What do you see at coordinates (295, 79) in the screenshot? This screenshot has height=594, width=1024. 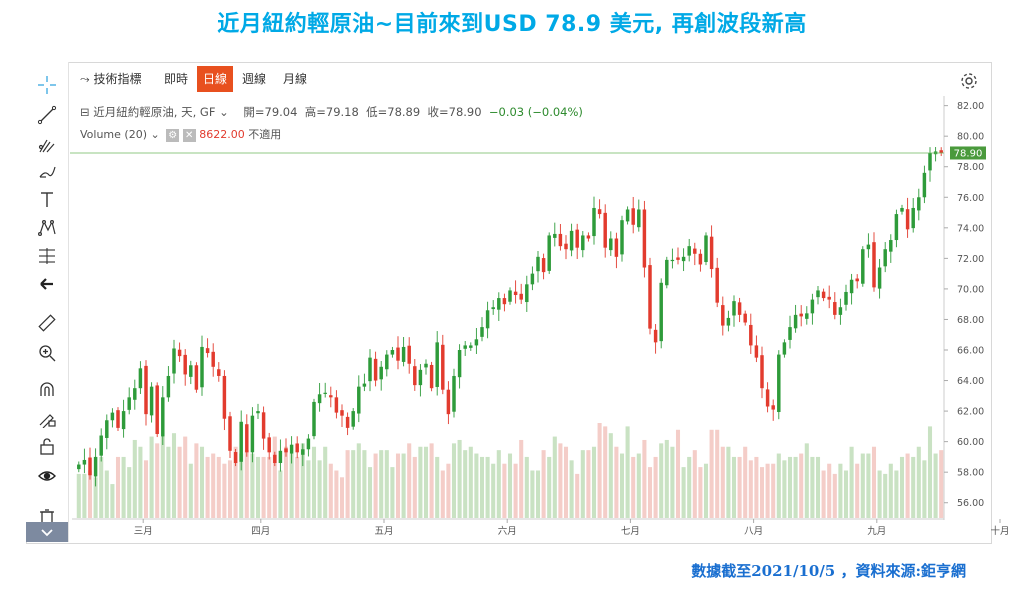 I see `tab-monthly: 月線` at bounding box center [295, 79].